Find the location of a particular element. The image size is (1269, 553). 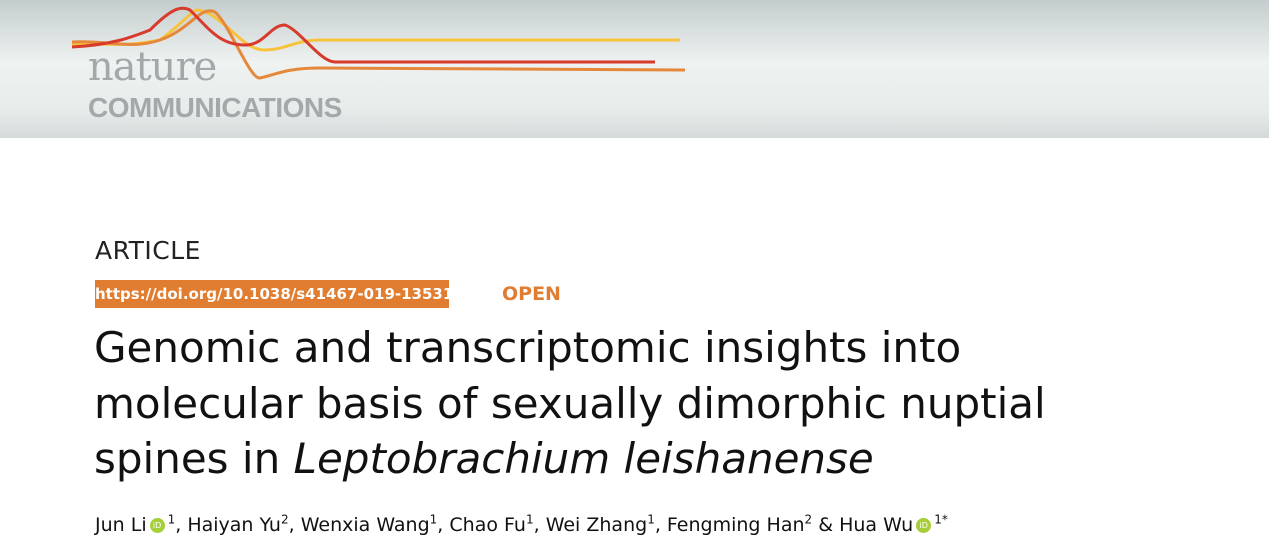

affiliation-marker: 1* is located at coordinates (941, 519).